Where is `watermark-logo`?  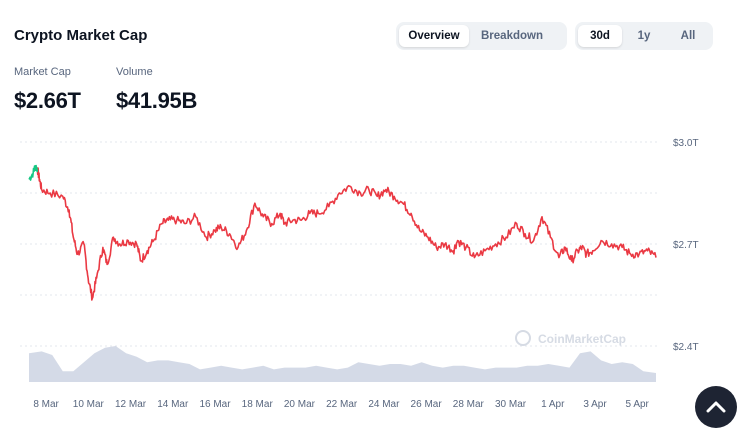
watermark-logo is located at coordinates (523, 338).